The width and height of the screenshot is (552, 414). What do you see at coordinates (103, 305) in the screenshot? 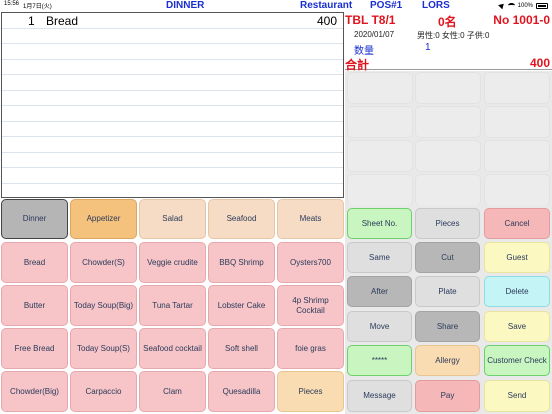
I see `menu-item-today-soup-big: Today Soup(Big)` at bounding box center [103, 305].